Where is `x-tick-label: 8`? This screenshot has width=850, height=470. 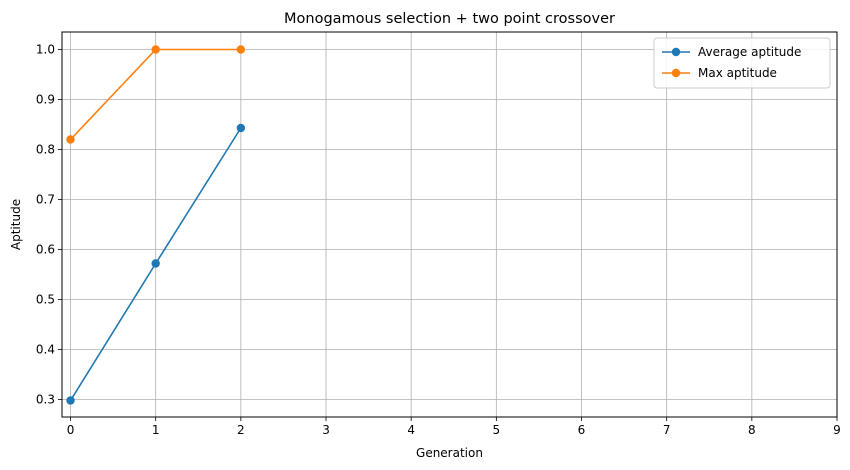 x-tick-label: 8 is located at coordinates (752, 430).